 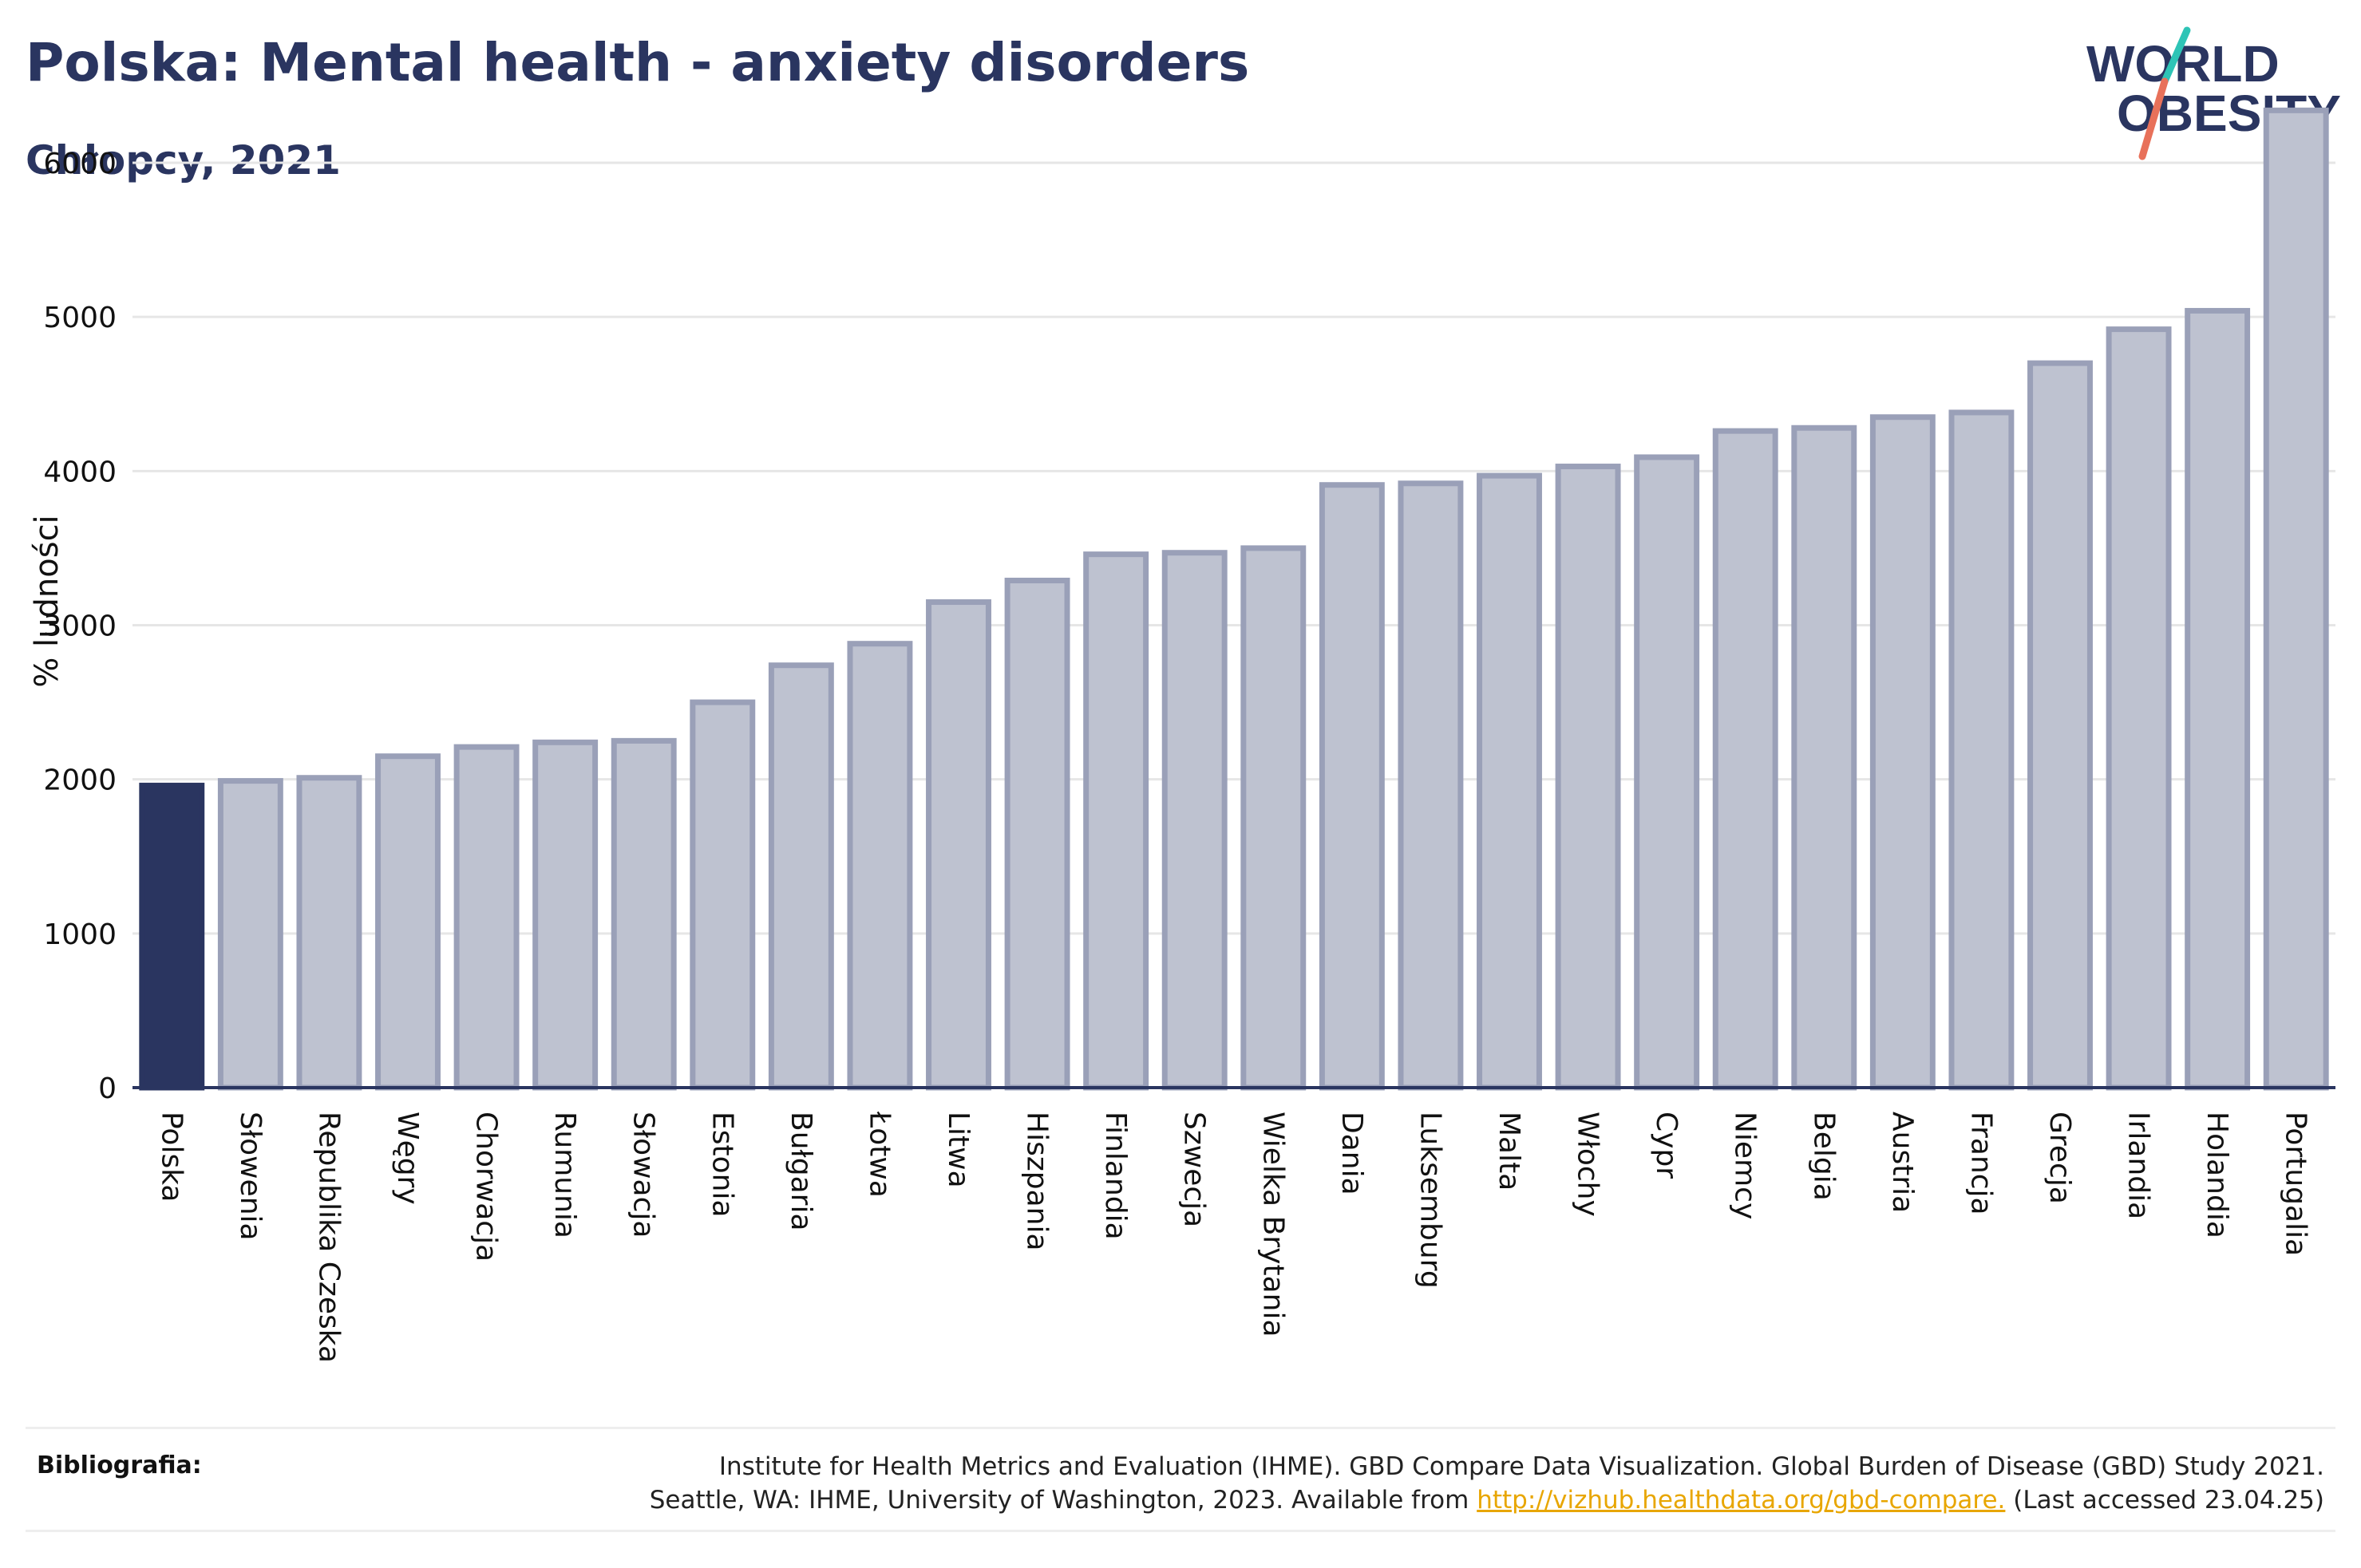 I want to click on y-tick-label: 4000, so click(x=80, y=472).